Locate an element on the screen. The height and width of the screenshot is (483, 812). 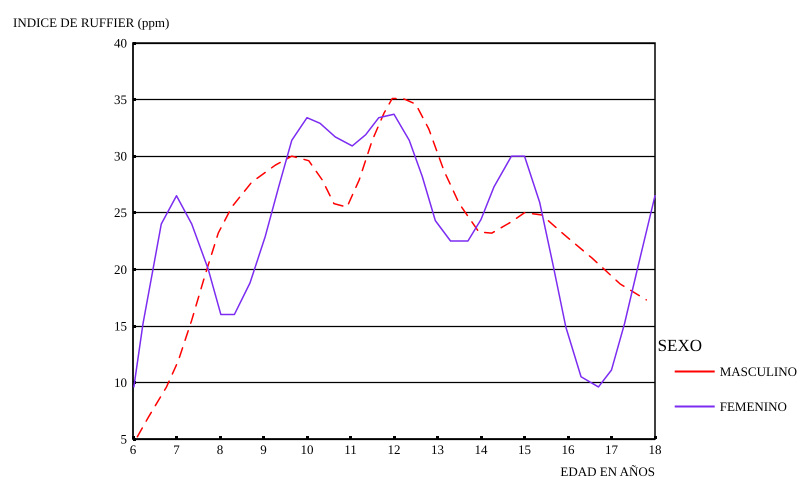
y-tick-label: 35 is located at coordinates (120, 100).